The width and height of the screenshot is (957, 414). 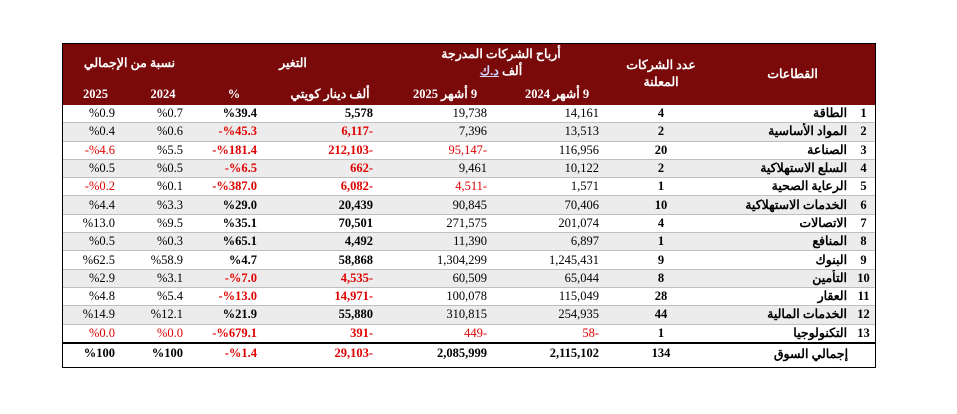 I want to click on share-2024: %0.6, so click(x=163, y=132).